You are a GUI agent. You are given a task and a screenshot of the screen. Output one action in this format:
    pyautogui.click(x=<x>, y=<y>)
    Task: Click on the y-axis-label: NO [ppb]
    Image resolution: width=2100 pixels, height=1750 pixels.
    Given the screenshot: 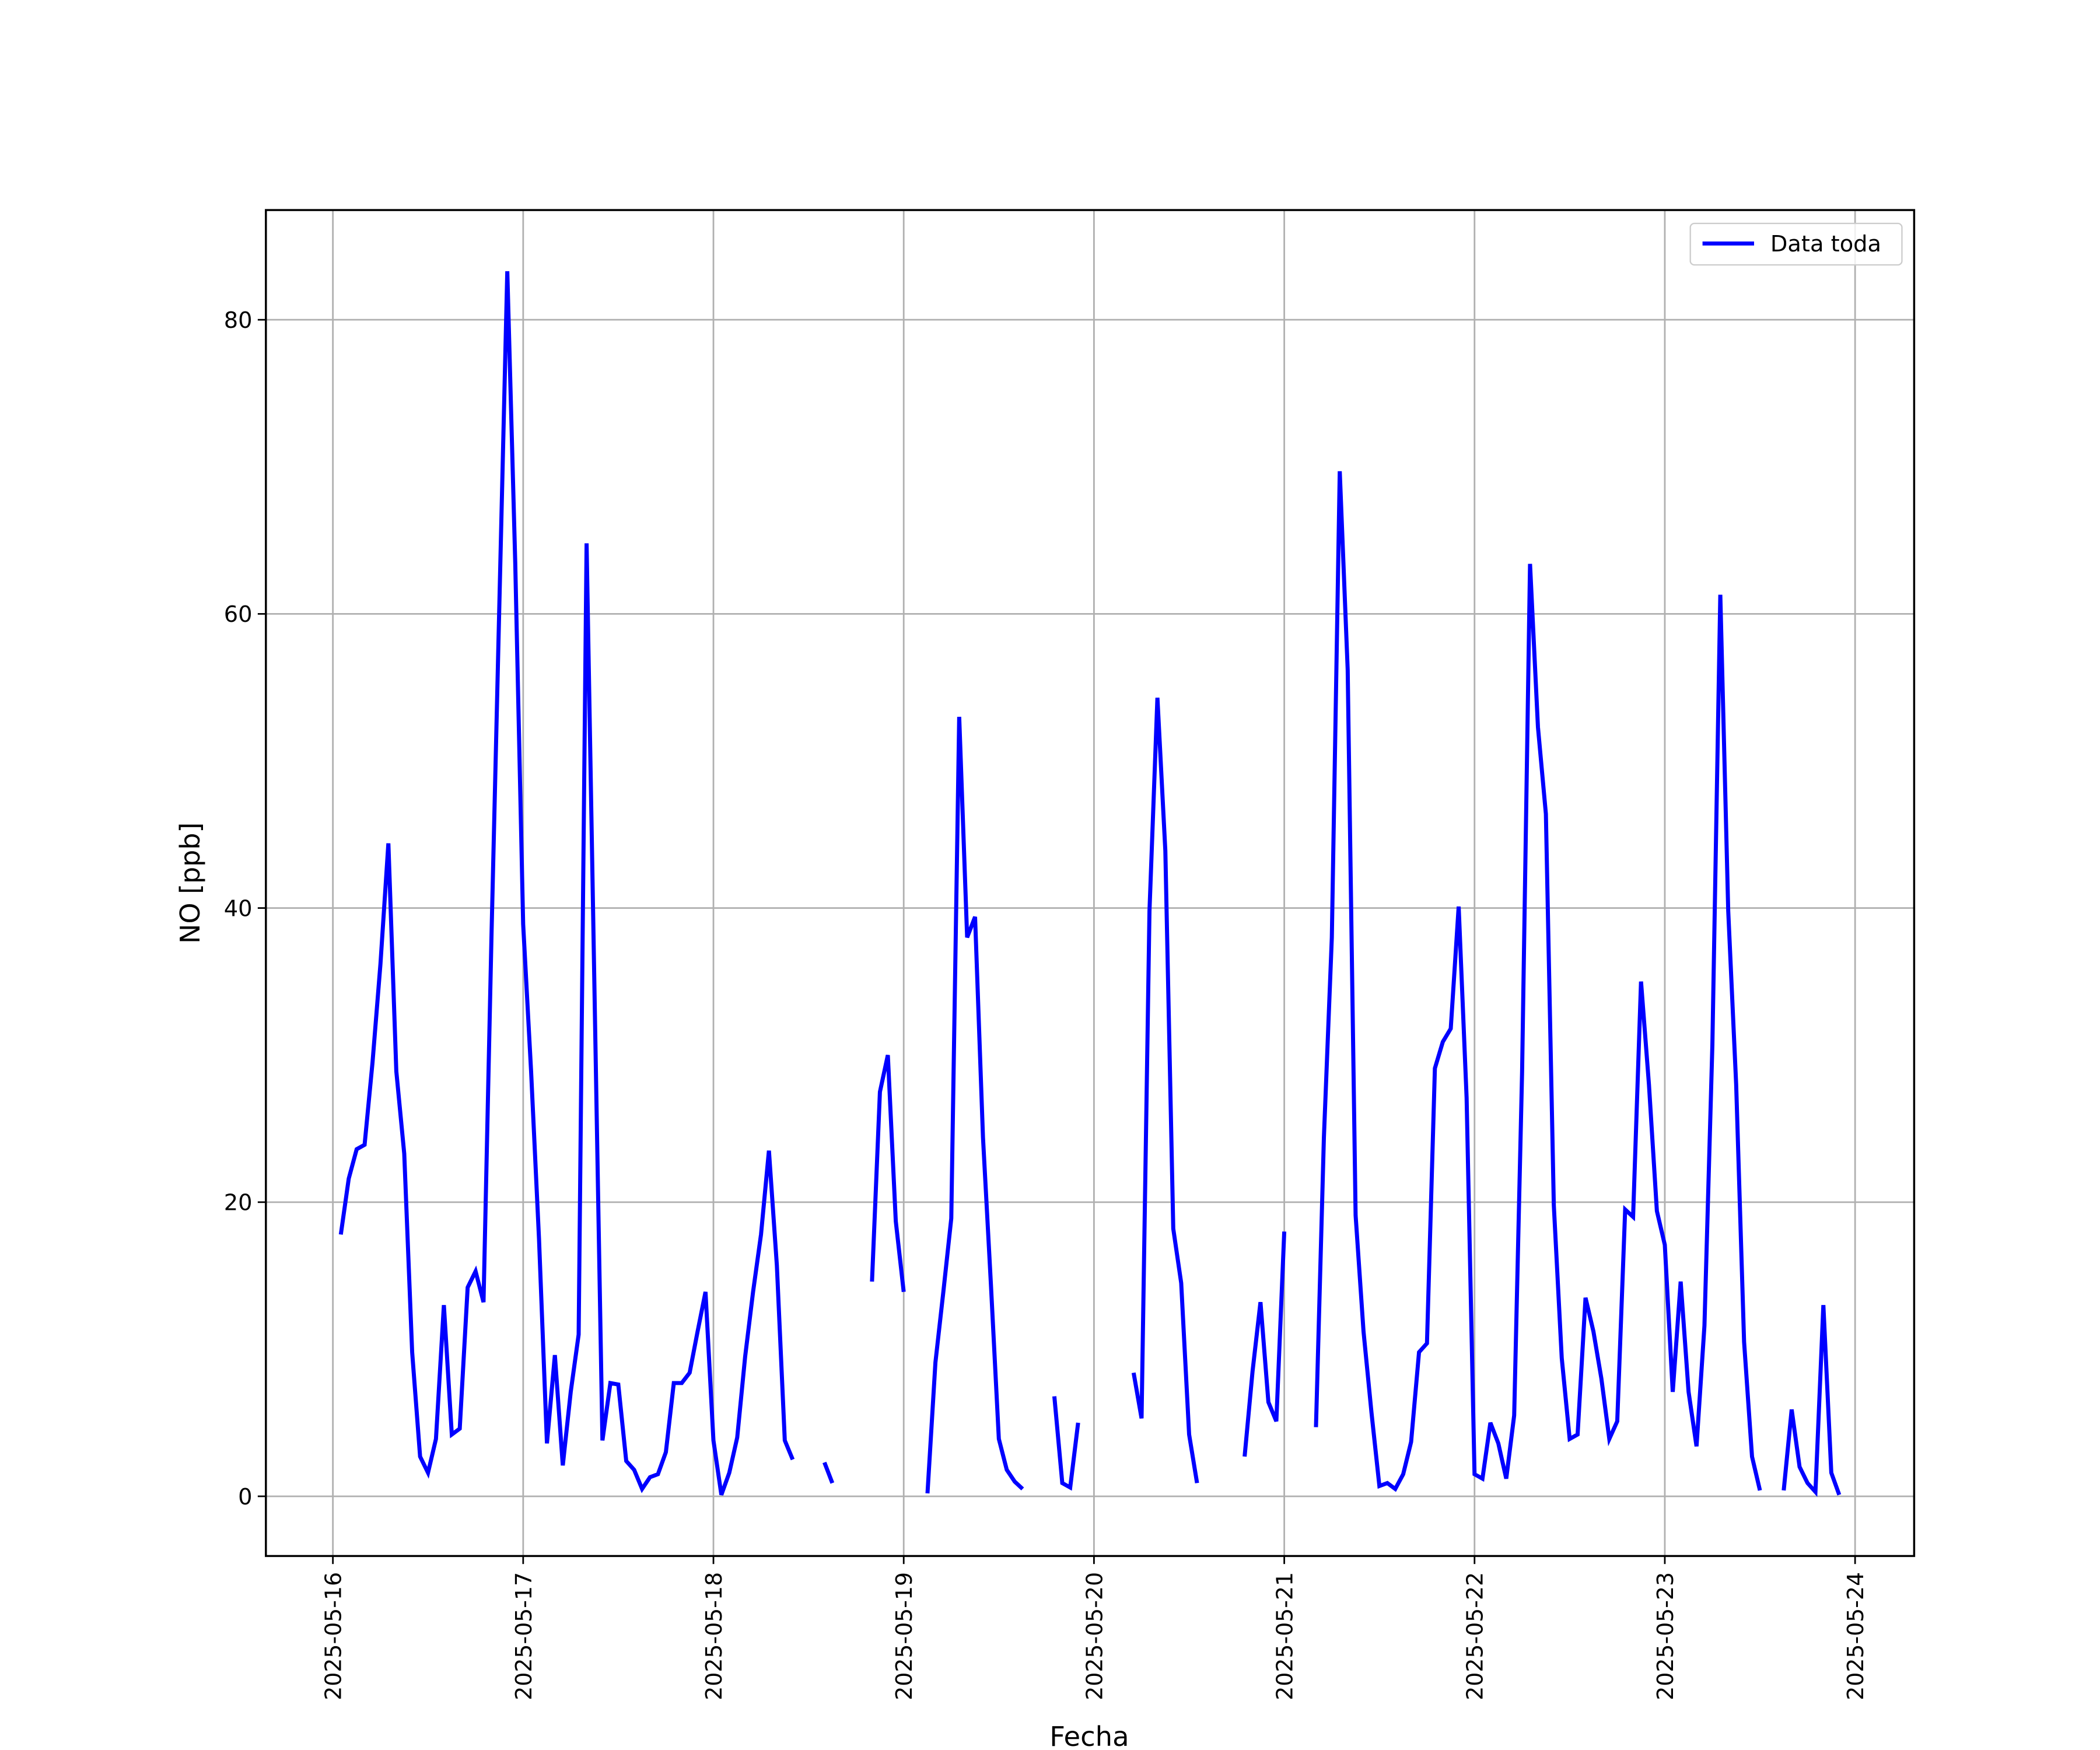 What is the action you would take?
    pyautogui.click(x=190, y=883)
    